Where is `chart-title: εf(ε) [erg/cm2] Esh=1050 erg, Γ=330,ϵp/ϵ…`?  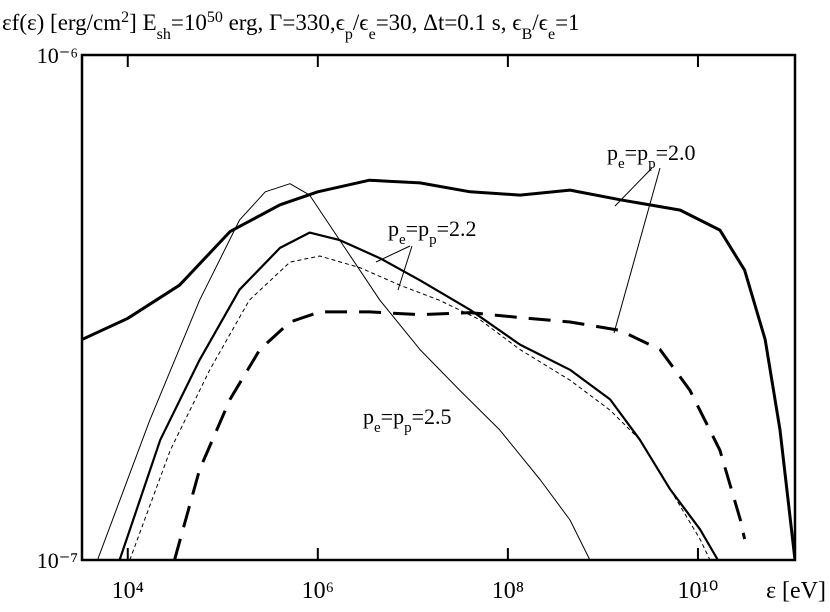 chart-title: εf(ε) [erg/cm2] Esh=1050 erg, Γ=330,ϵp/ϵ… is located at coordinates (291, 26).